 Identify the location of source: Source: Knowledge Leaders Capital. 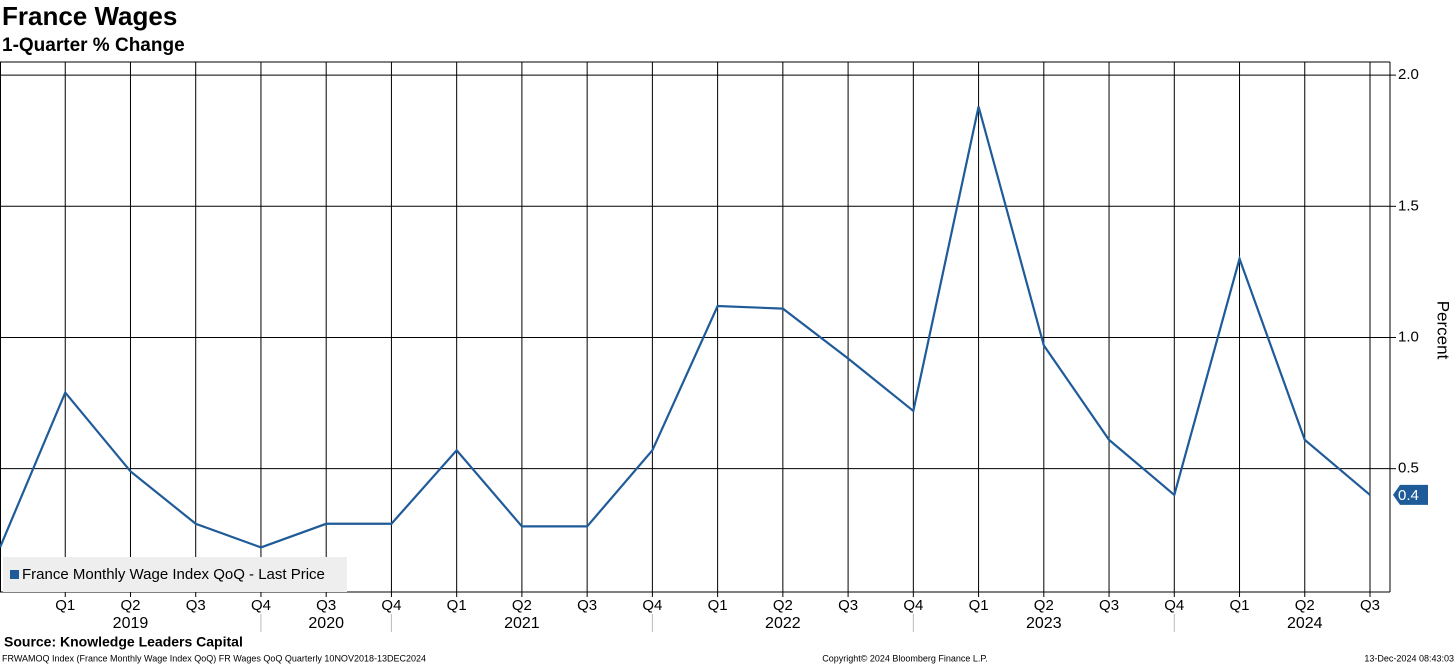
(123, 642).